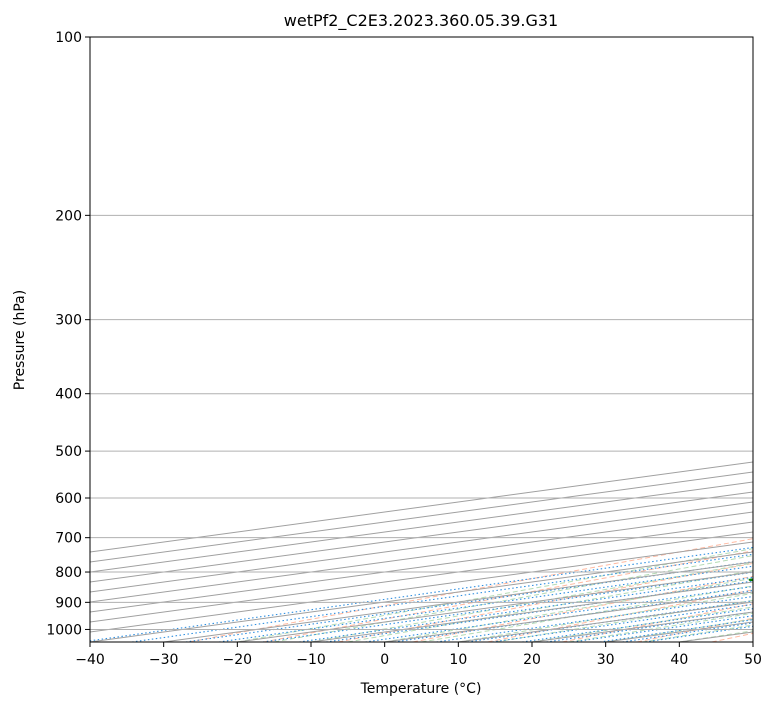  What do you see at coordinates (68, 603) in the screenshot?
I see `y-tick-label: 900` at bounding box center [68, 603].